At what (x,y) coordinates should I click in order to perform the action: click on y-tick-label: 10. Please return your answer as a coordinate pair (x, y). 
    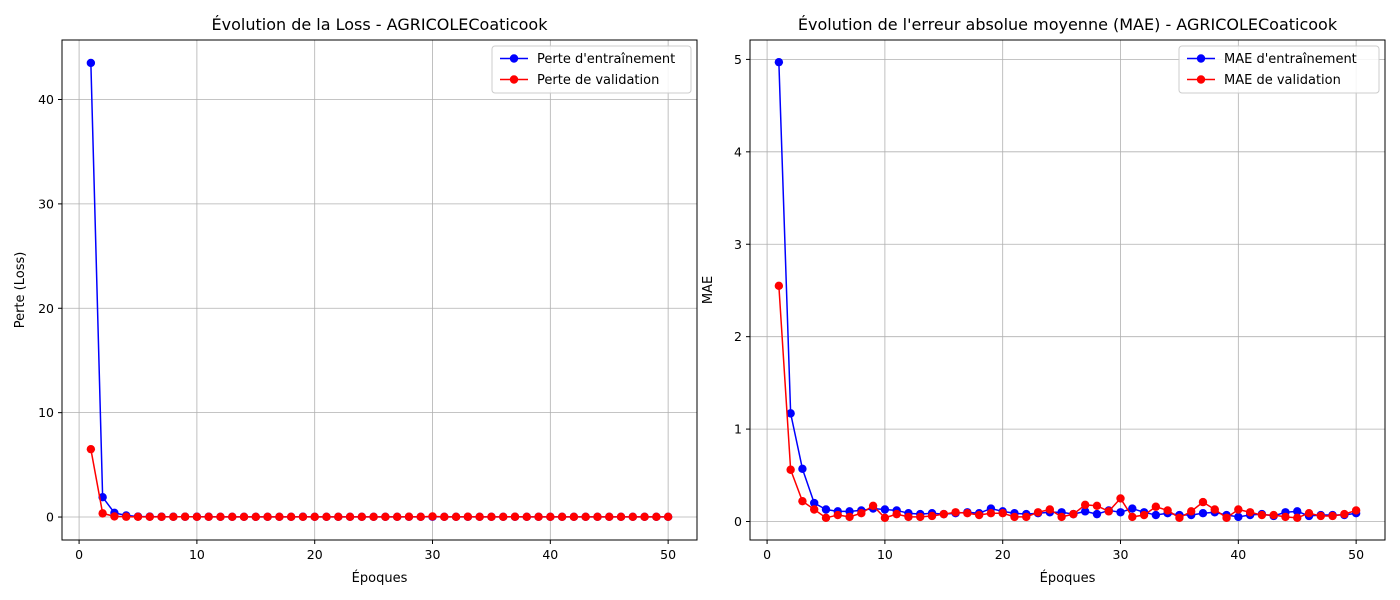
    Looking at the image, I should click on (46, 412).